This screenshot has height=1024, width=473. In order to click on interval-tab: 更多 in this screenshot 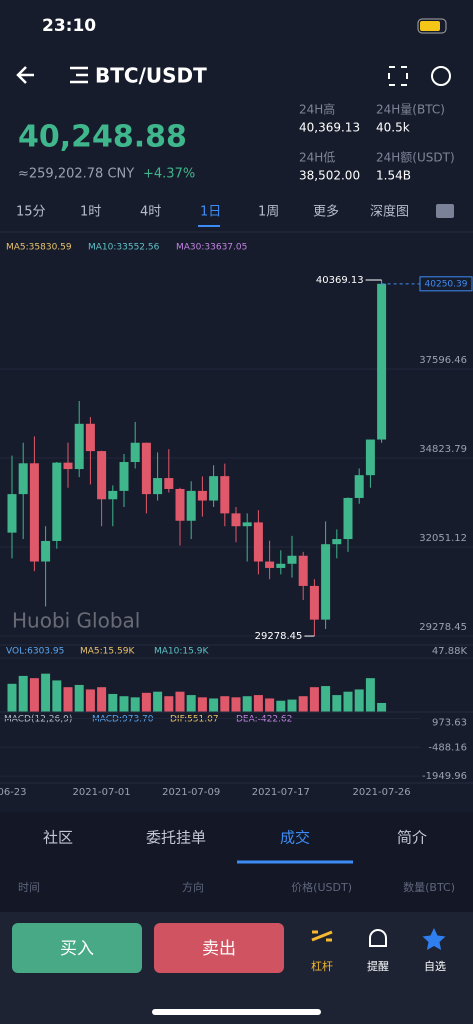, I will do `click(326, 212)`.